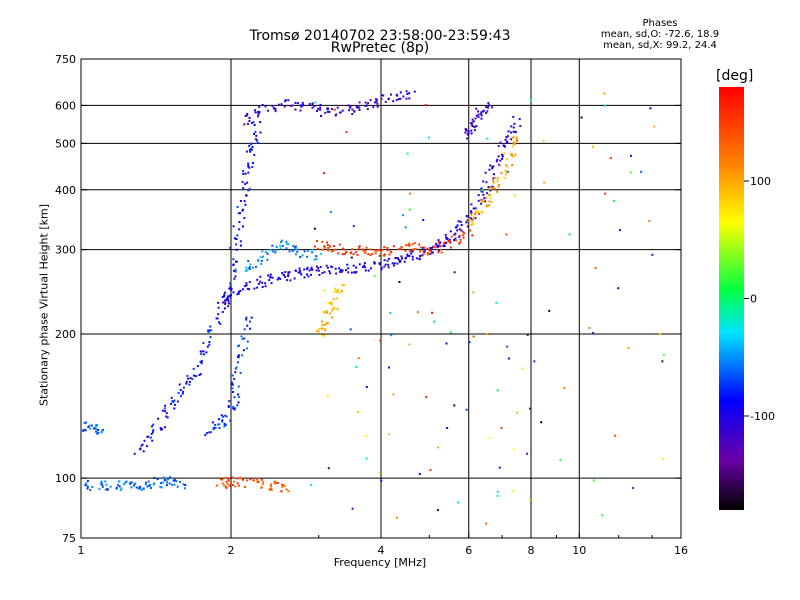  Describe the element at coordinates (380, 36) in the screenshot. I see `chart-title: Tromsø 20140702 23:58:00-23:59:43` at that location.